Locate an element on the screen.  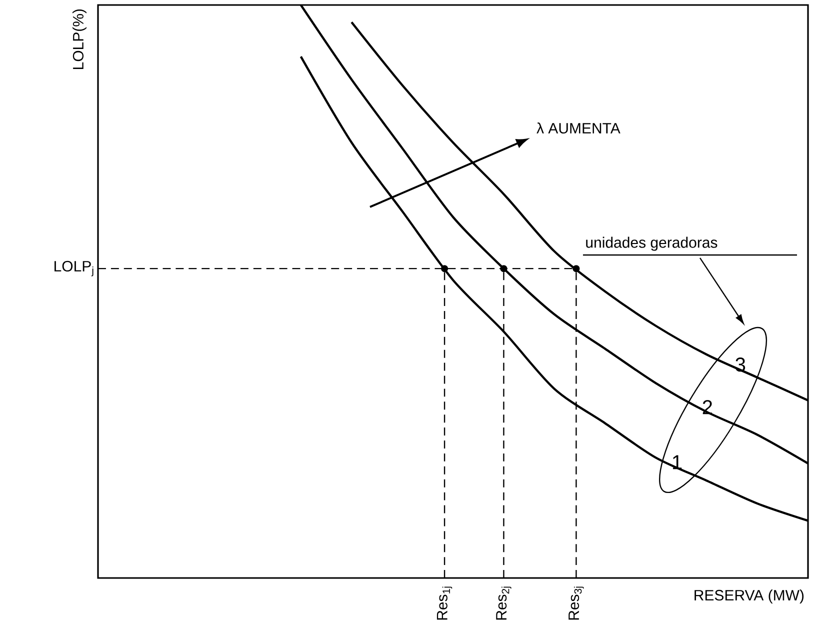
text: Res$_{1j}$ is located at coordinates (444, 603).